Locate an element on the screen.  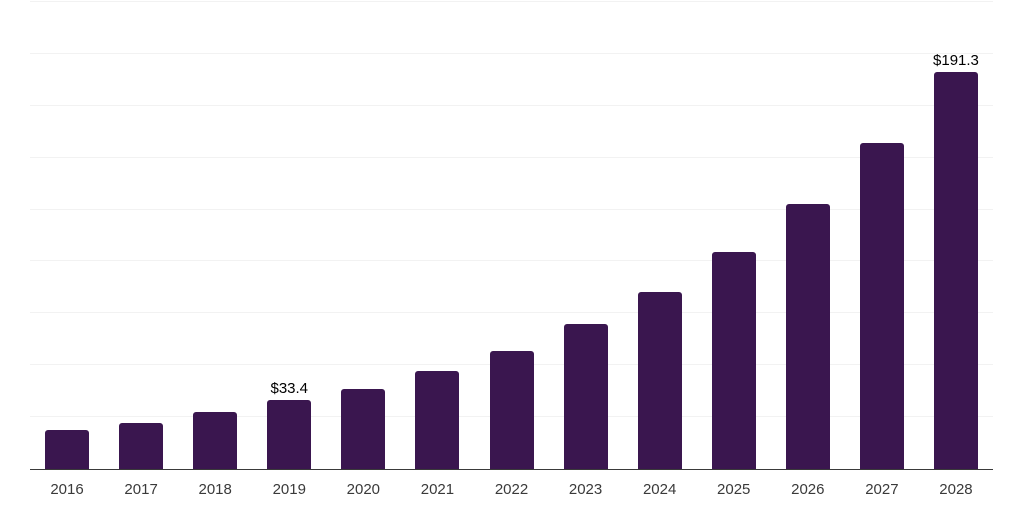
x-tick-2021: 2021 is located at coordinates (437, 489).